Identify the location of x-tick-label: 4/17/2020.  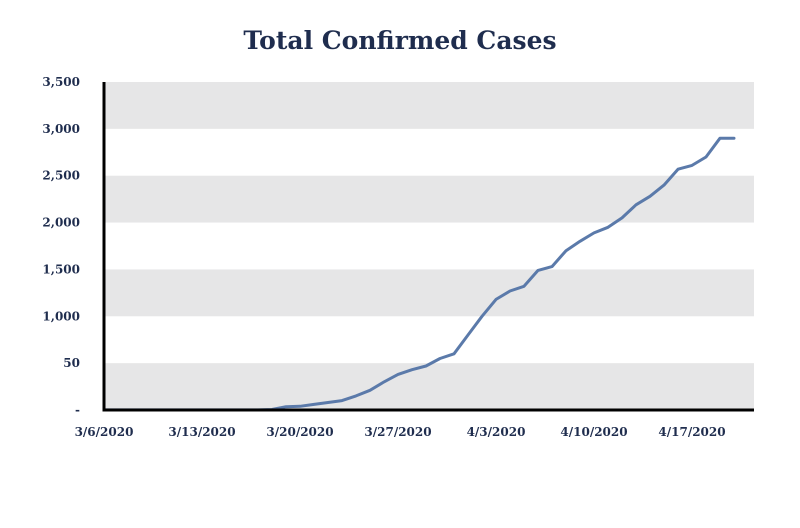
(691, 432).